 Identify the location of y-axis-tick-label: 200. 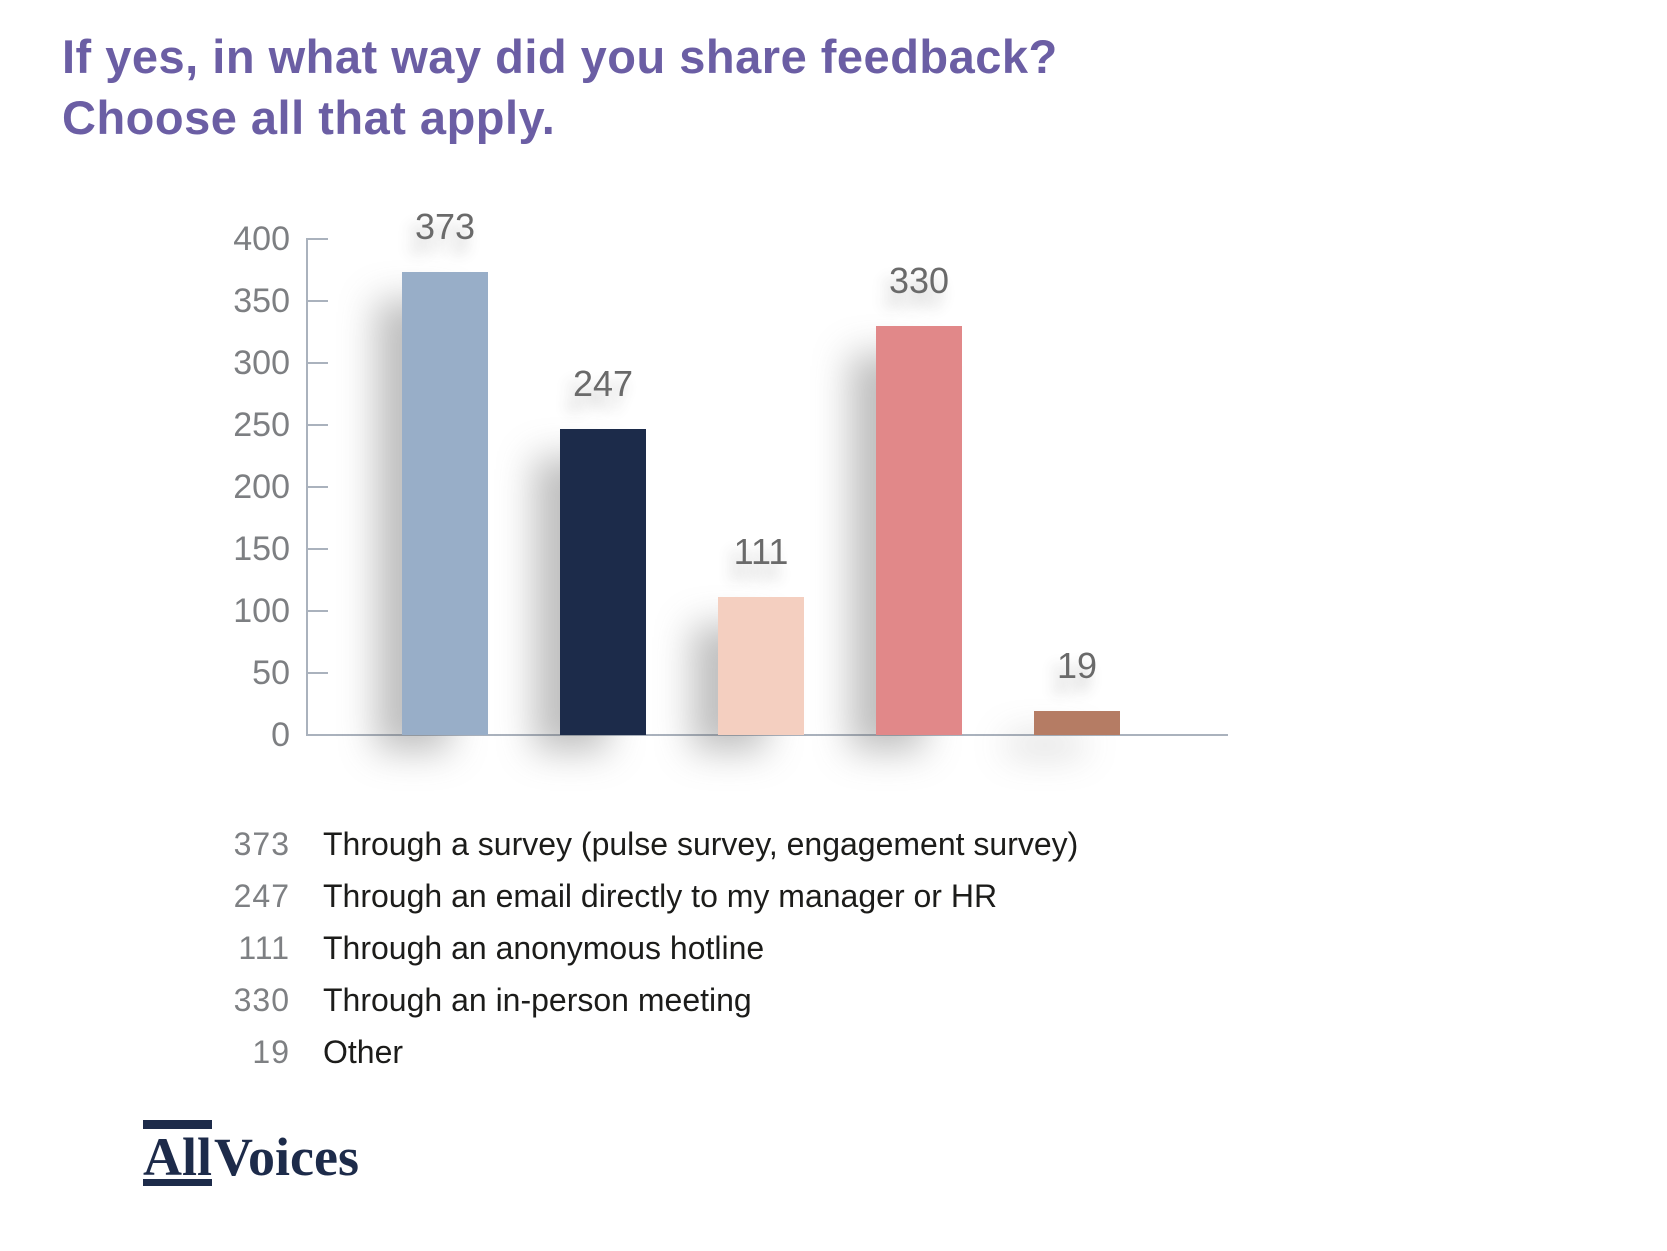
(261, 487).